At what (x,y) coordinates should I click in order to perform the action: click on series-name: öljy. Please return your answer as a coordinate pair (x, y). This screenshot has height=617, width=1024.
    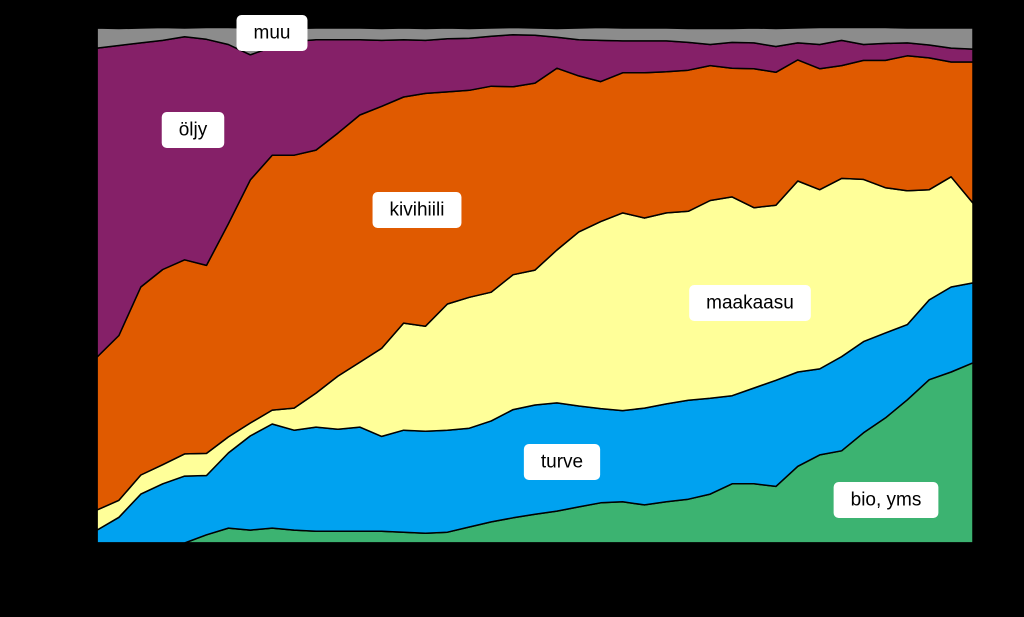
    Looking at the image, I should click on (193, 130).